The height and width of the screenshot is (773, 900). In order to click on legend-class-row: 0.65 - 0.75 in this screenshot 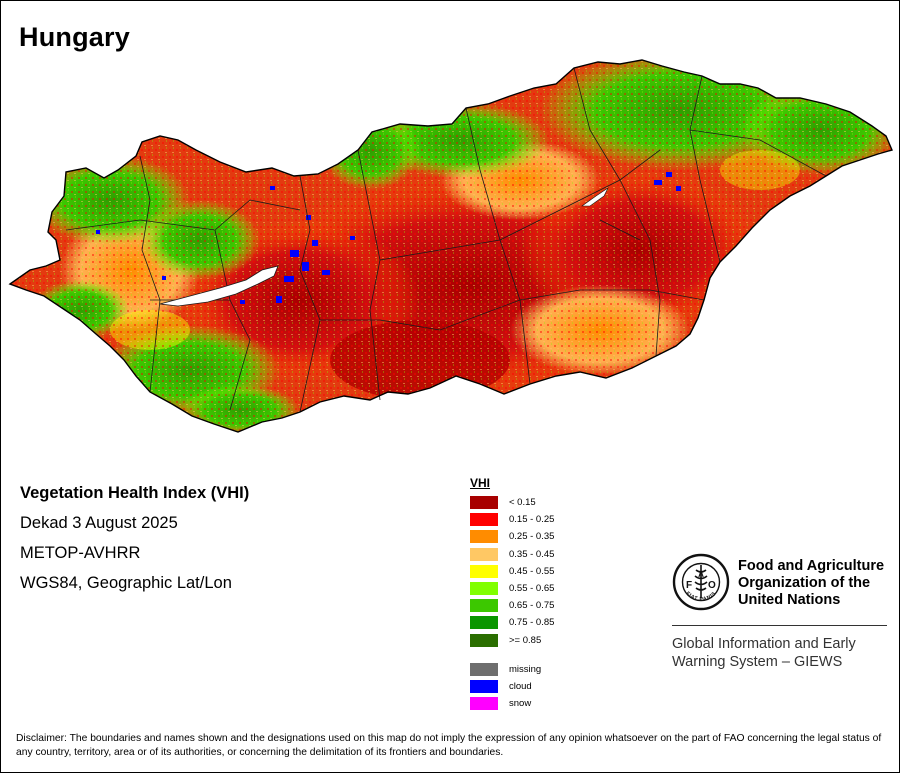, I will do `click(512, 605)`.